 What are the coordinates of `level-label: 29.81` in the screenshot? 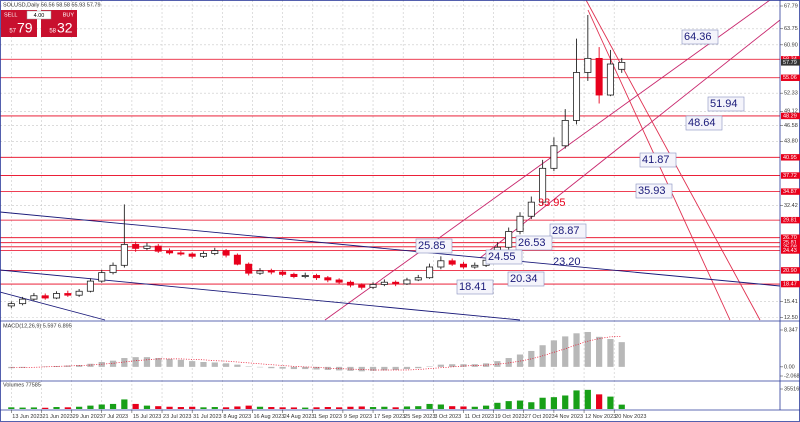 It's located at (790, 221).